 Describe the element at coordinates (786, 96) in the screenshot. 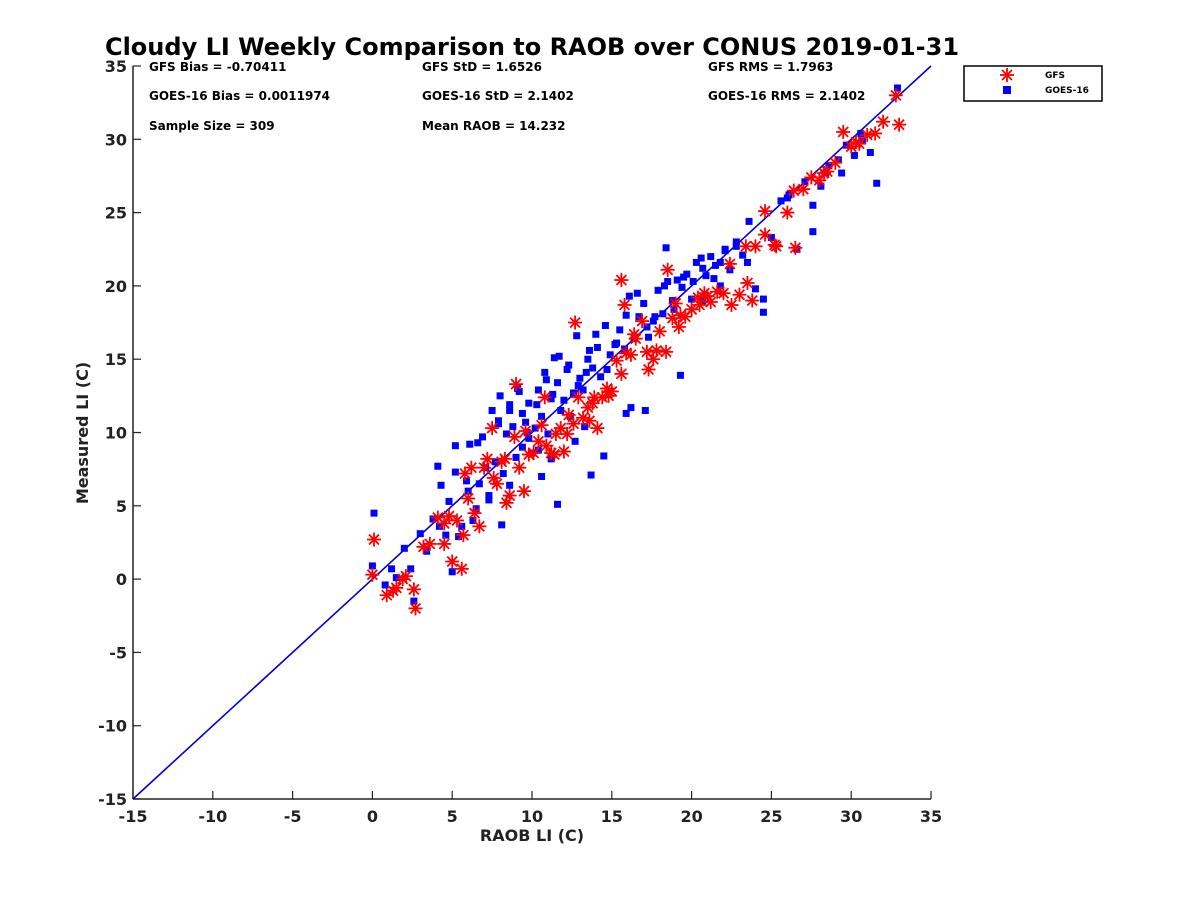

I see `goes-rms-stat: GOES-16 RMS = 2.1402` at that location.